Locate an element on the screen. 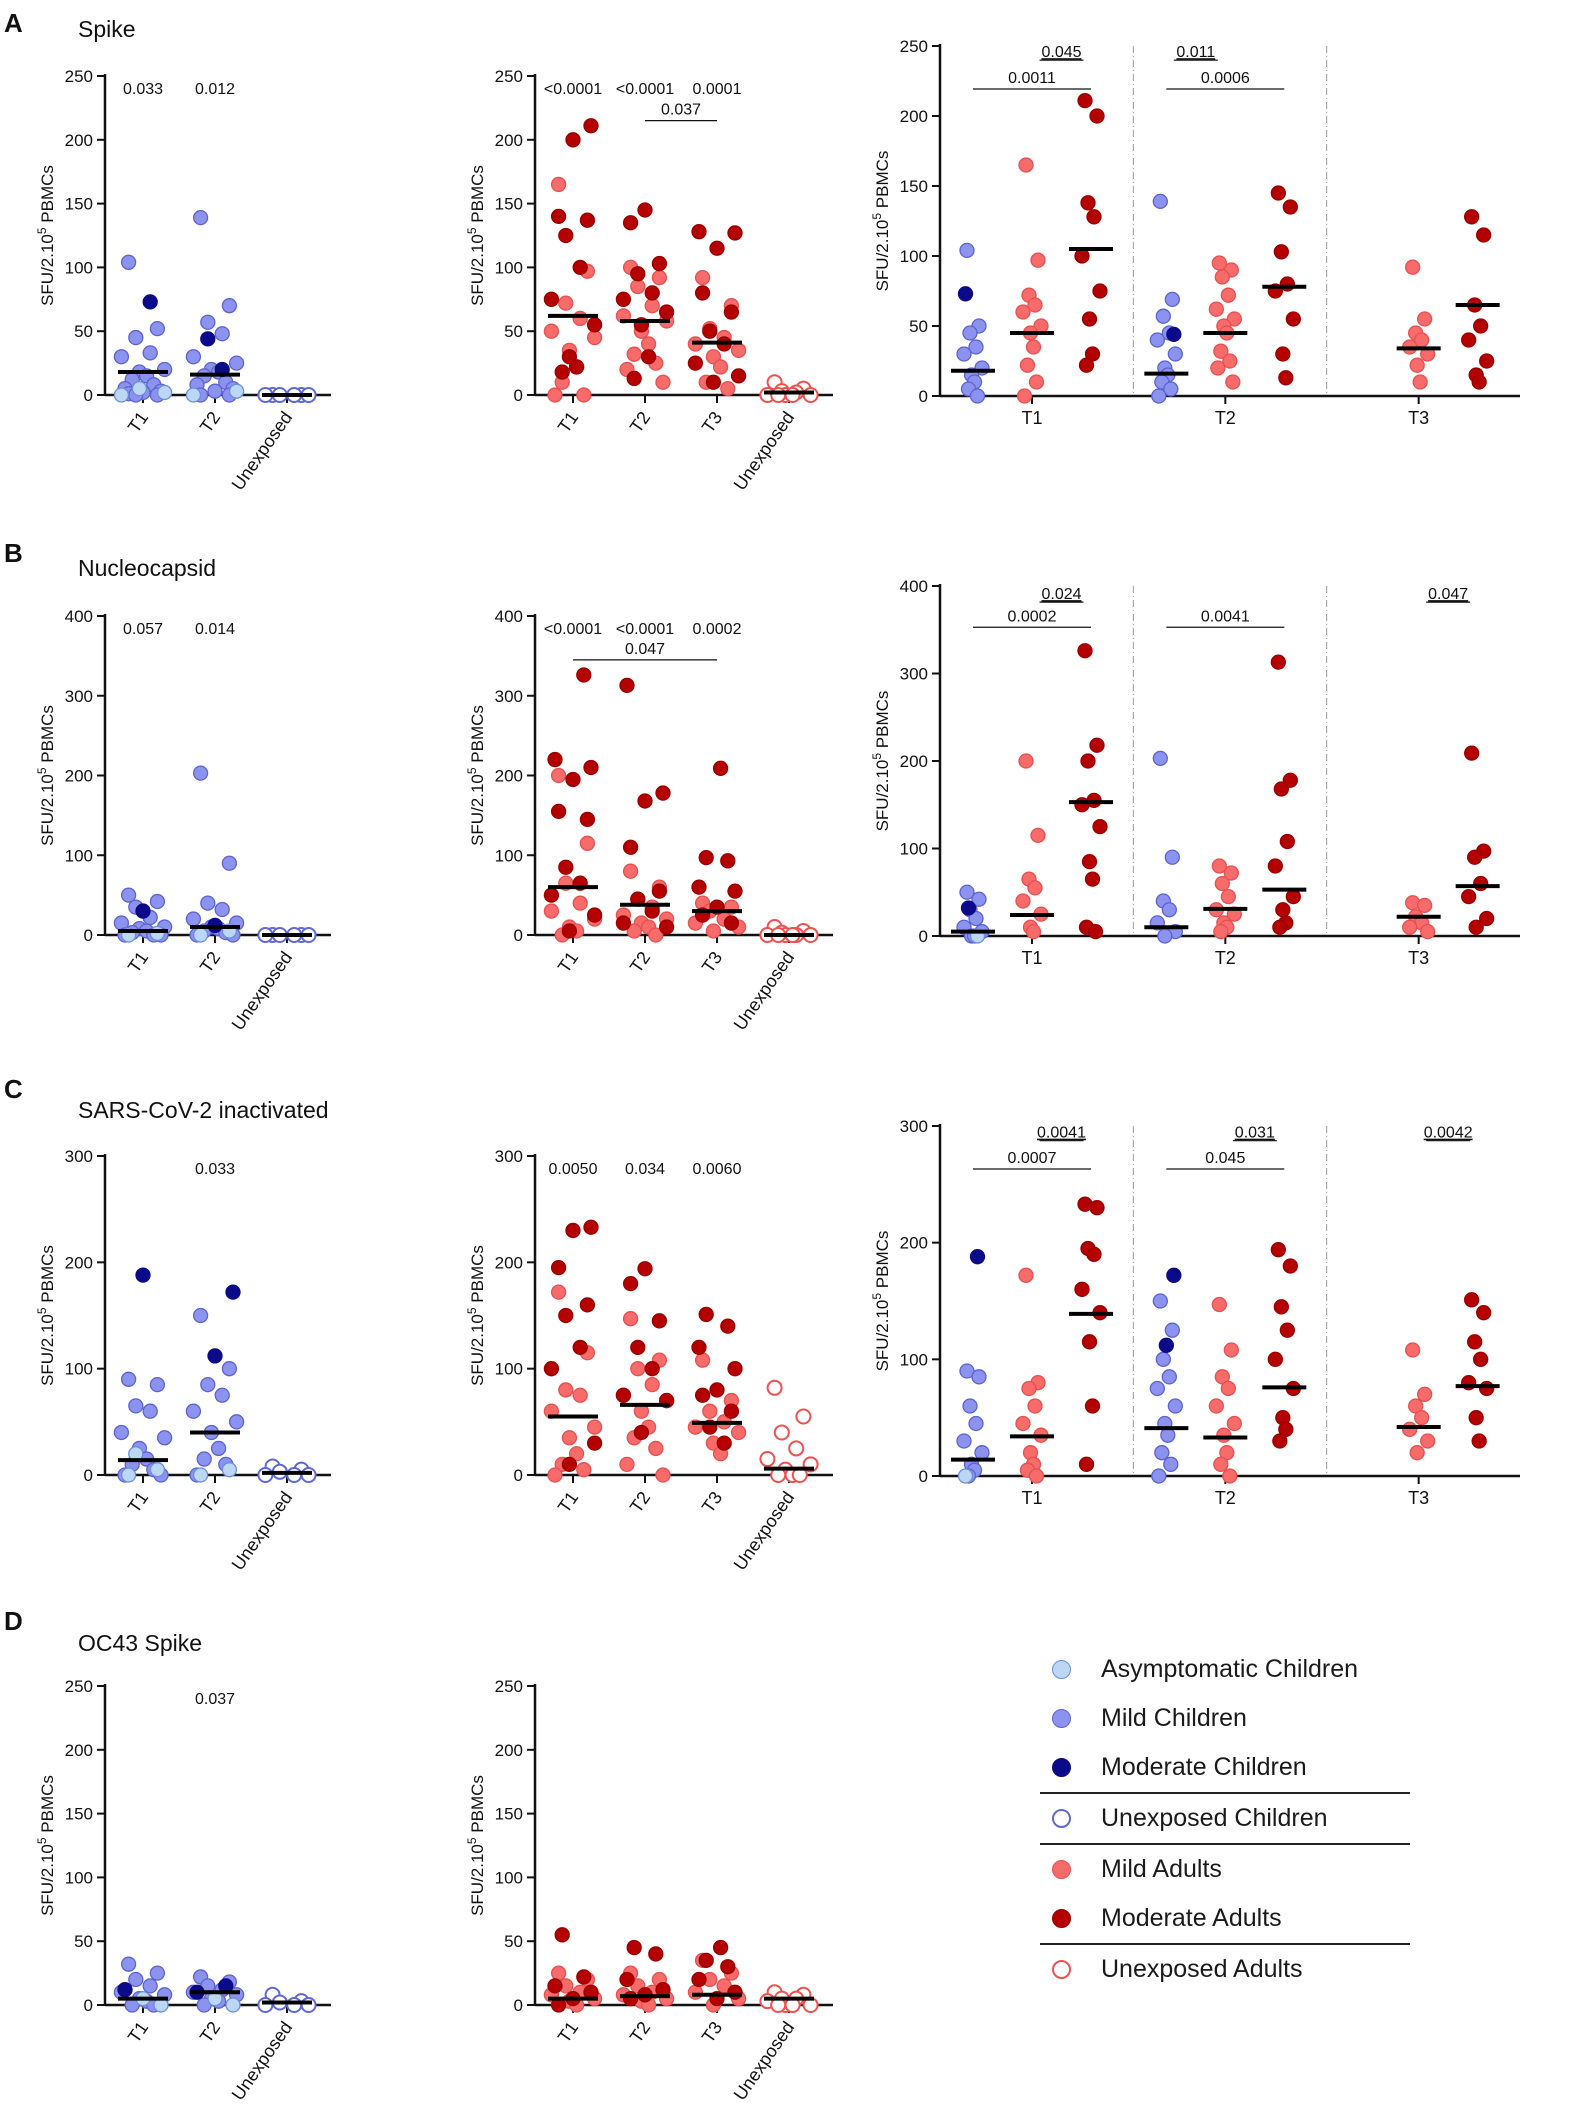  moderate-adults-marker-icon is located at coordinates (1061, 1918).